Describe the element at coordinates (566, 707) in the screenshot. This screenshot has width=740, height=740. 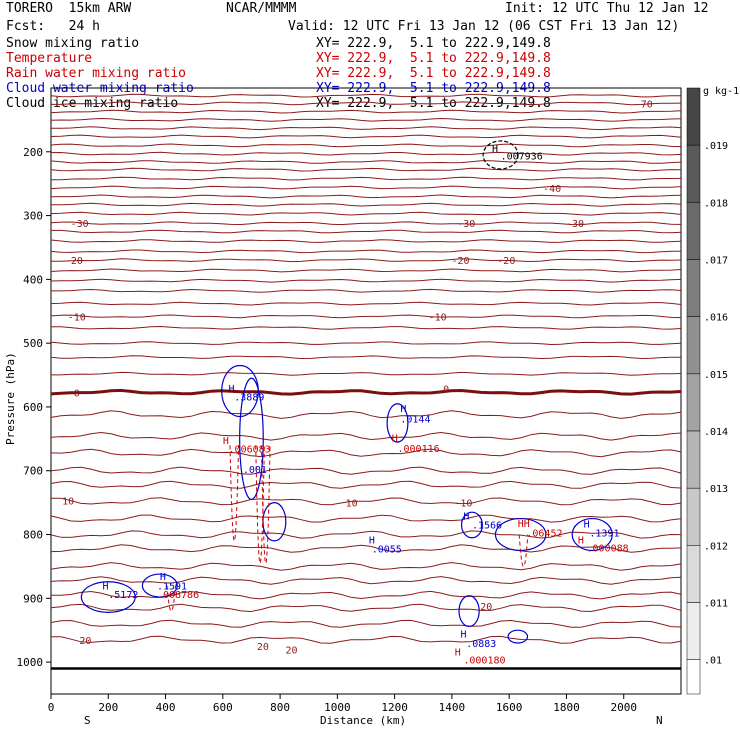
I see `x-tick-label: 1800` at that location.